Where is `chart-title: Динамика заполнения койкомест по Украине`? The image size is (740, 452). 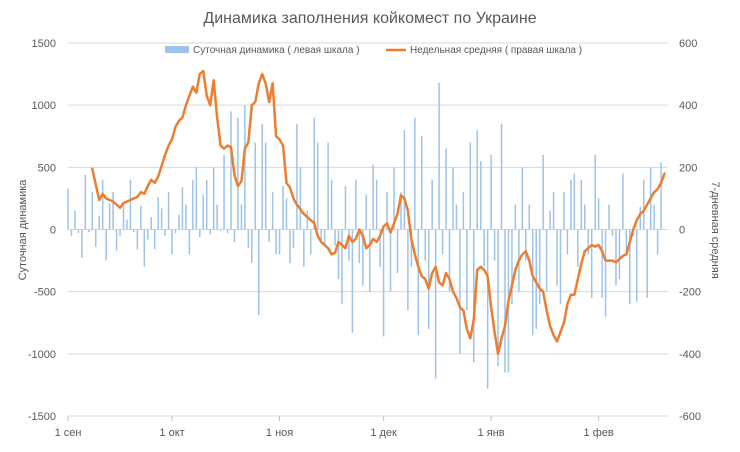
chart-title: Динамика заполнения койкомест по Украине is located at coordinates (369, 18).